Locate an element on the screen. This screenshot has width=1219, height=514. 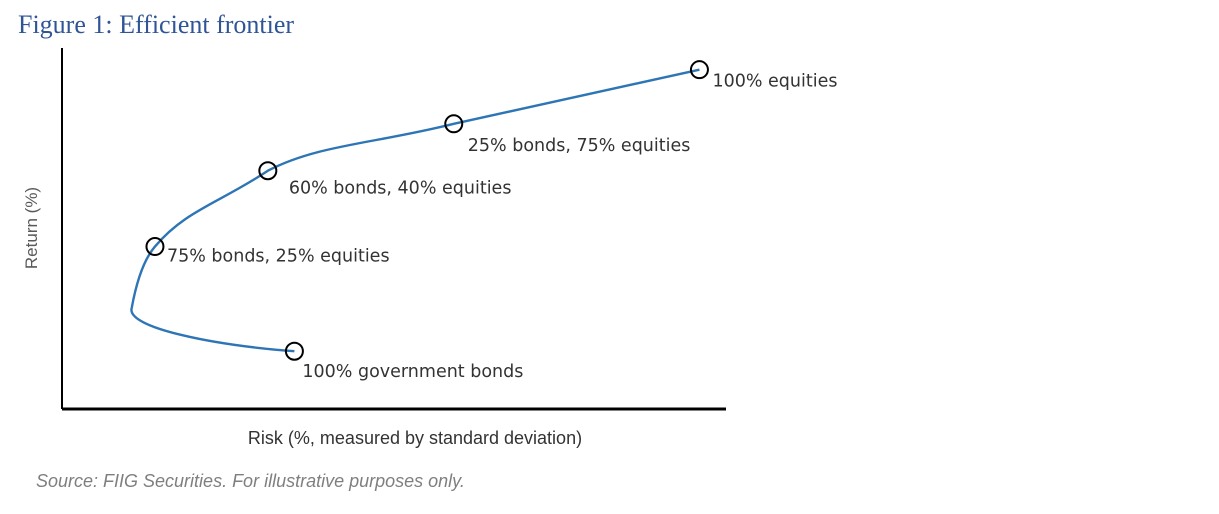
portfolio-point-label: 100% equities is located at coordinates (774, 82).